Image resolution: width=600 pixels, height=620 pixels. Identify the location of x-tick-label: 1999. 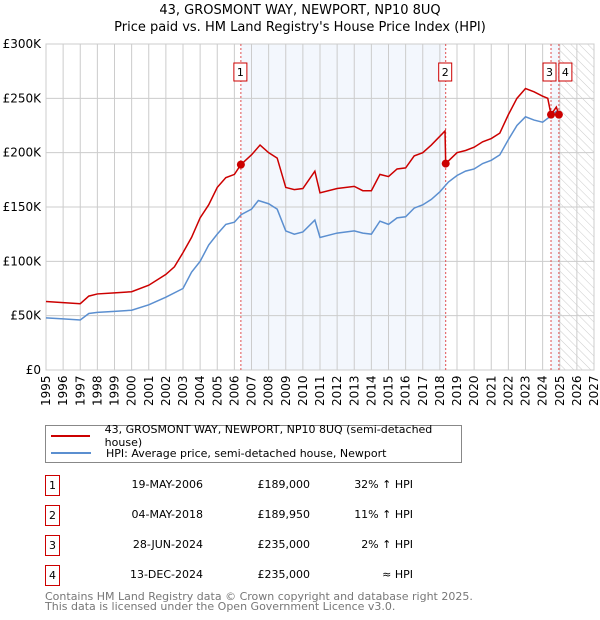
(115, 390).